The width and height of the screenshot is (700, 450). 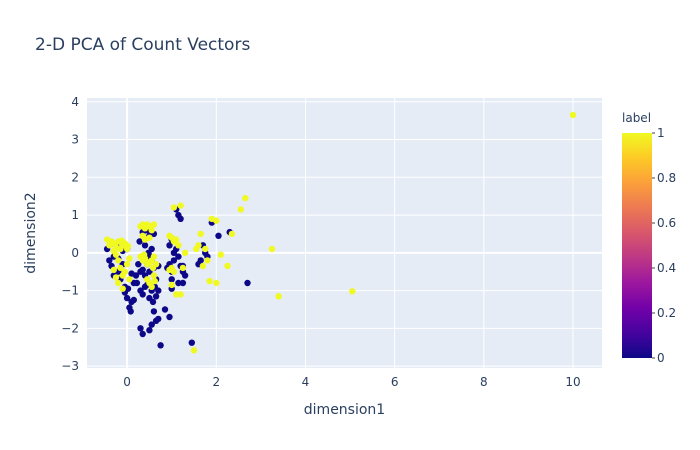 What do you see at coordinates (666, 223) in the screenshot?
I see `colorbar-tick-label: 0.6` at bounding box center [666, 223].